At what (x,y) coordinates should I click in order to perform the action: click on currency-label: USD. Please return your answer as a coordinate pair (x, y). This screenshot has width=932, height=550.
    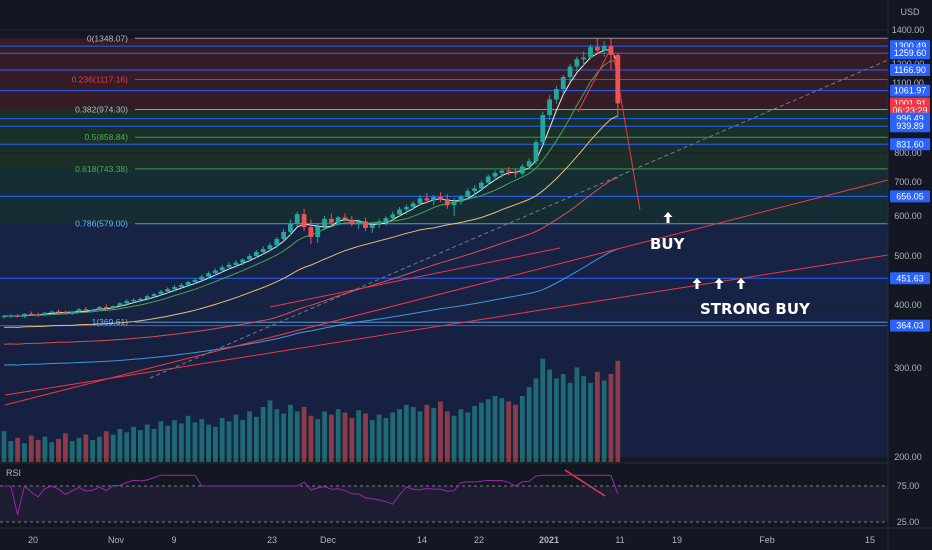
    Looking at the image, I should click on (910, 12).